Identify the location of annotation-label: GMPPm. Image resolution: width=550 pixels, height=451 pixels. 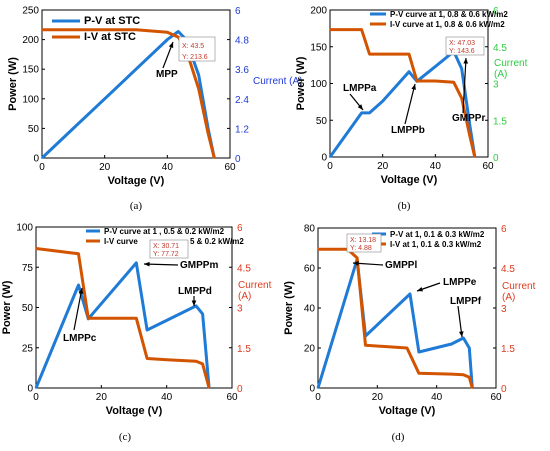
(199, 265).